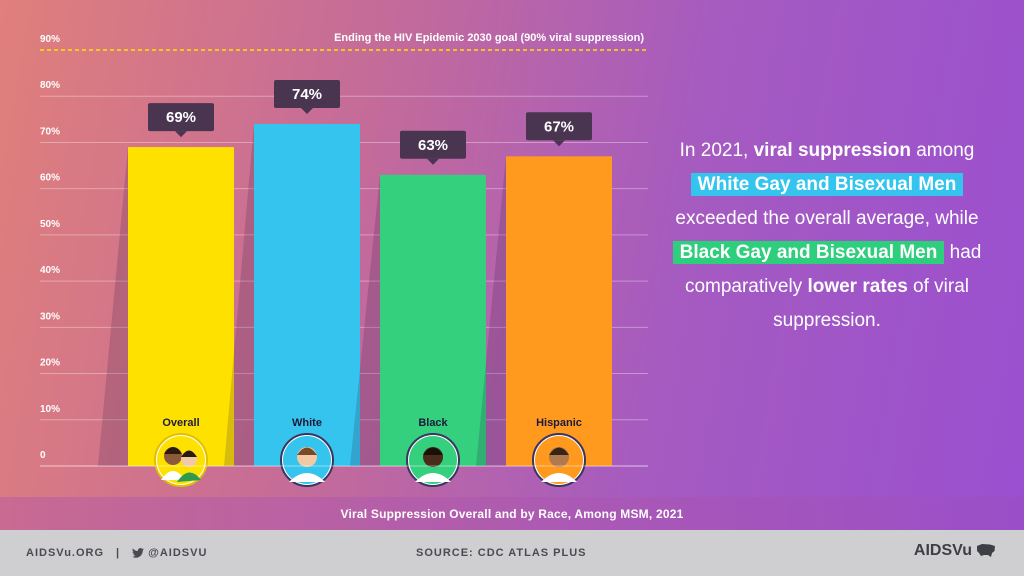  I want to click on summary-text-1: In 2021,, so click(716, 150).